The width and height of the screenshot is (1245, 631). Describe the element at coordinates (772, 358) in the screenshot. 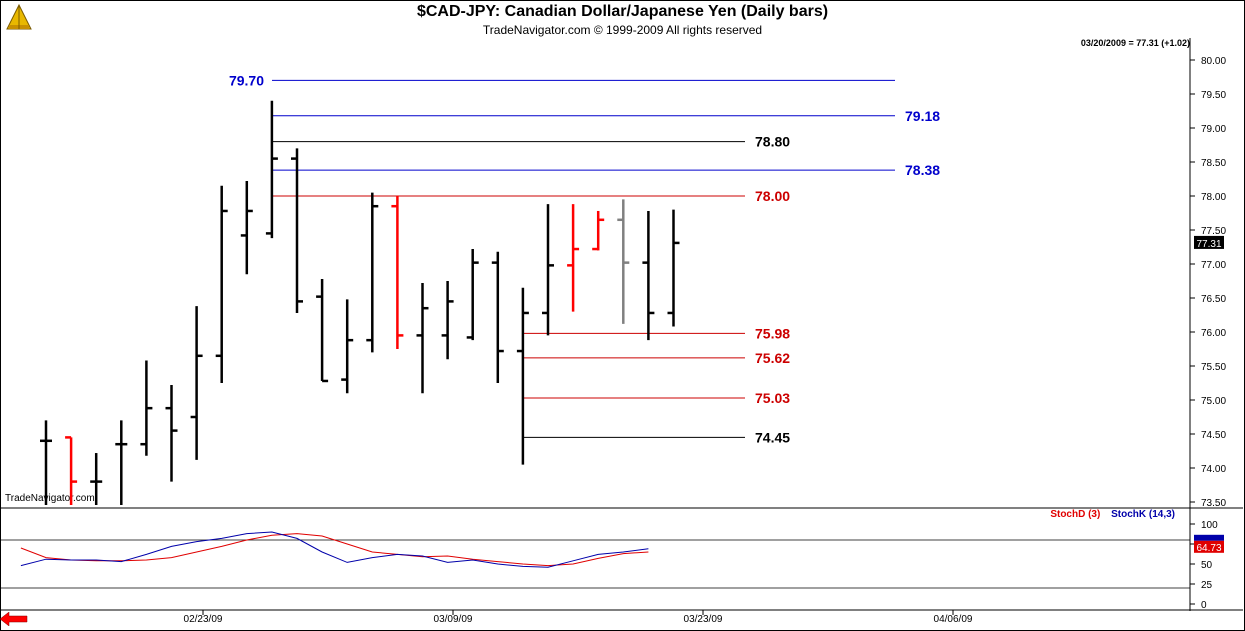

I see `level-label: 75.62` at that location.